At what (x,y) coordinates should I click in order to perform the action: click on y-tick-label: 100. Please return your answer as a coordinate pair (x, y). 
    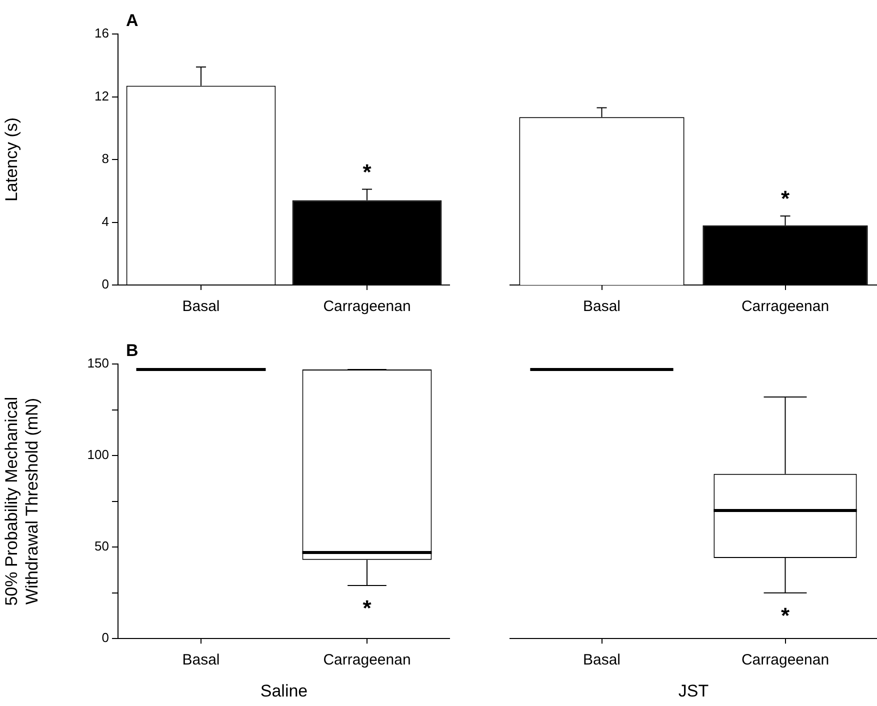
    Looking at the image, I should click on (98, 454).